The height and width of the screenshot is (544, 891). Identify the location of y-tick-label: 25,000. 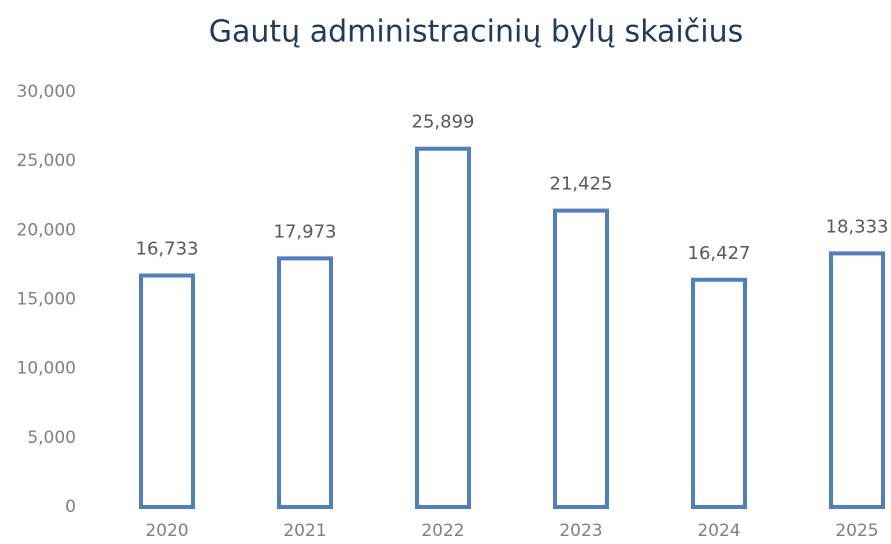
(46, 161).